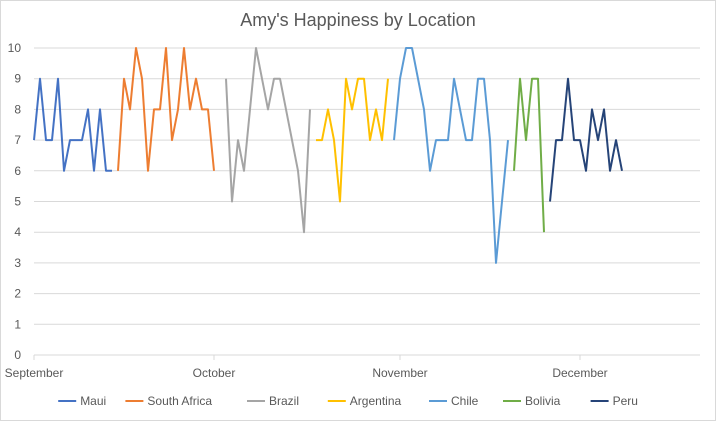 The width and height of the screenshot is (716, 421). I want to click on legend-item-brazil: Brazil, so click(273, 401).